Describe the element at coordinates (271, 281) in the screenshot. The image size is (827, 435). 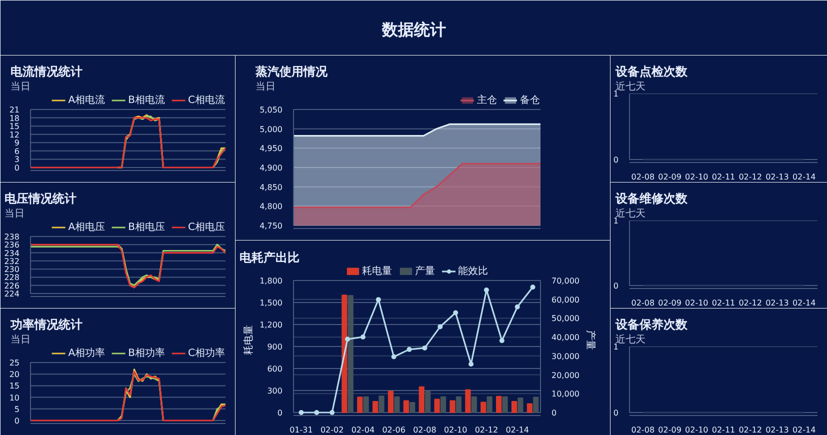
I see `y-tick-label: 1,800` at that location.